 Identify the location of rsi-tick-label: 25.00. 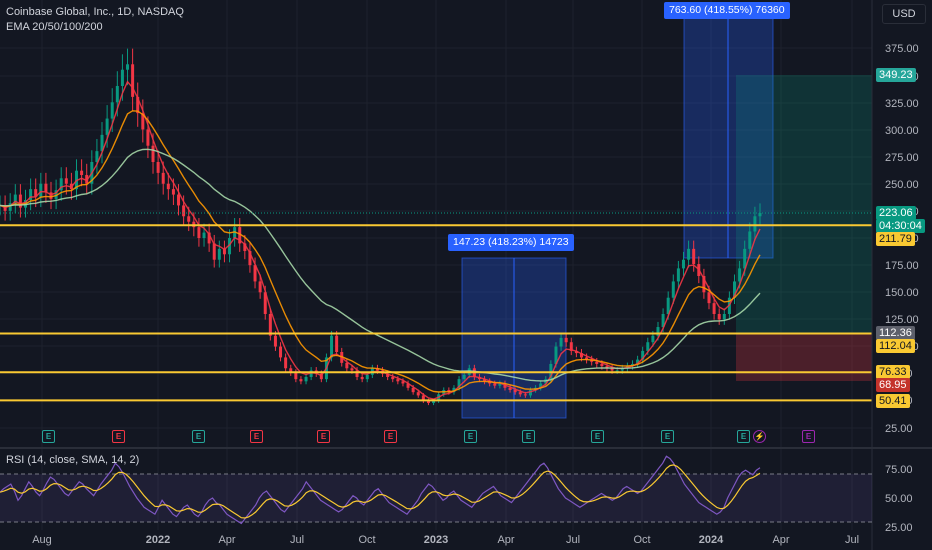
(899, 528).